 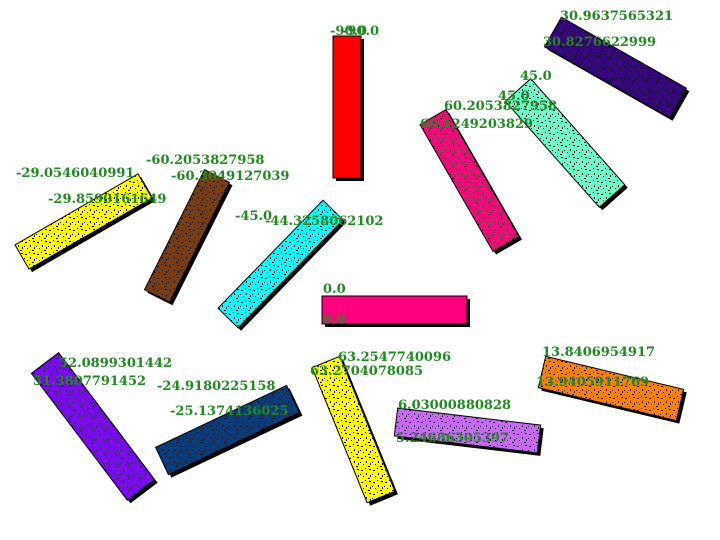 I want to click on bar-pink-center, so click(x=395, y=311).